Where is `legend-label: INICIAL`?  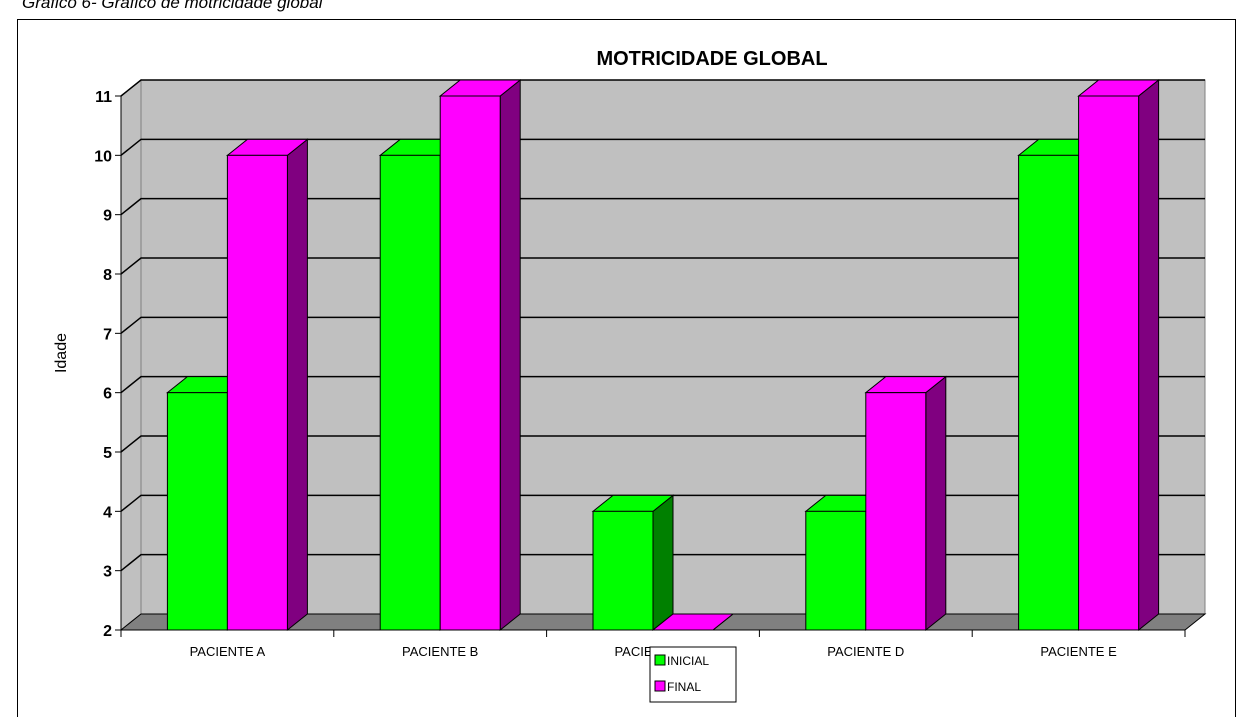
legend-label: INICIAL is located at coordinates (688, 661).